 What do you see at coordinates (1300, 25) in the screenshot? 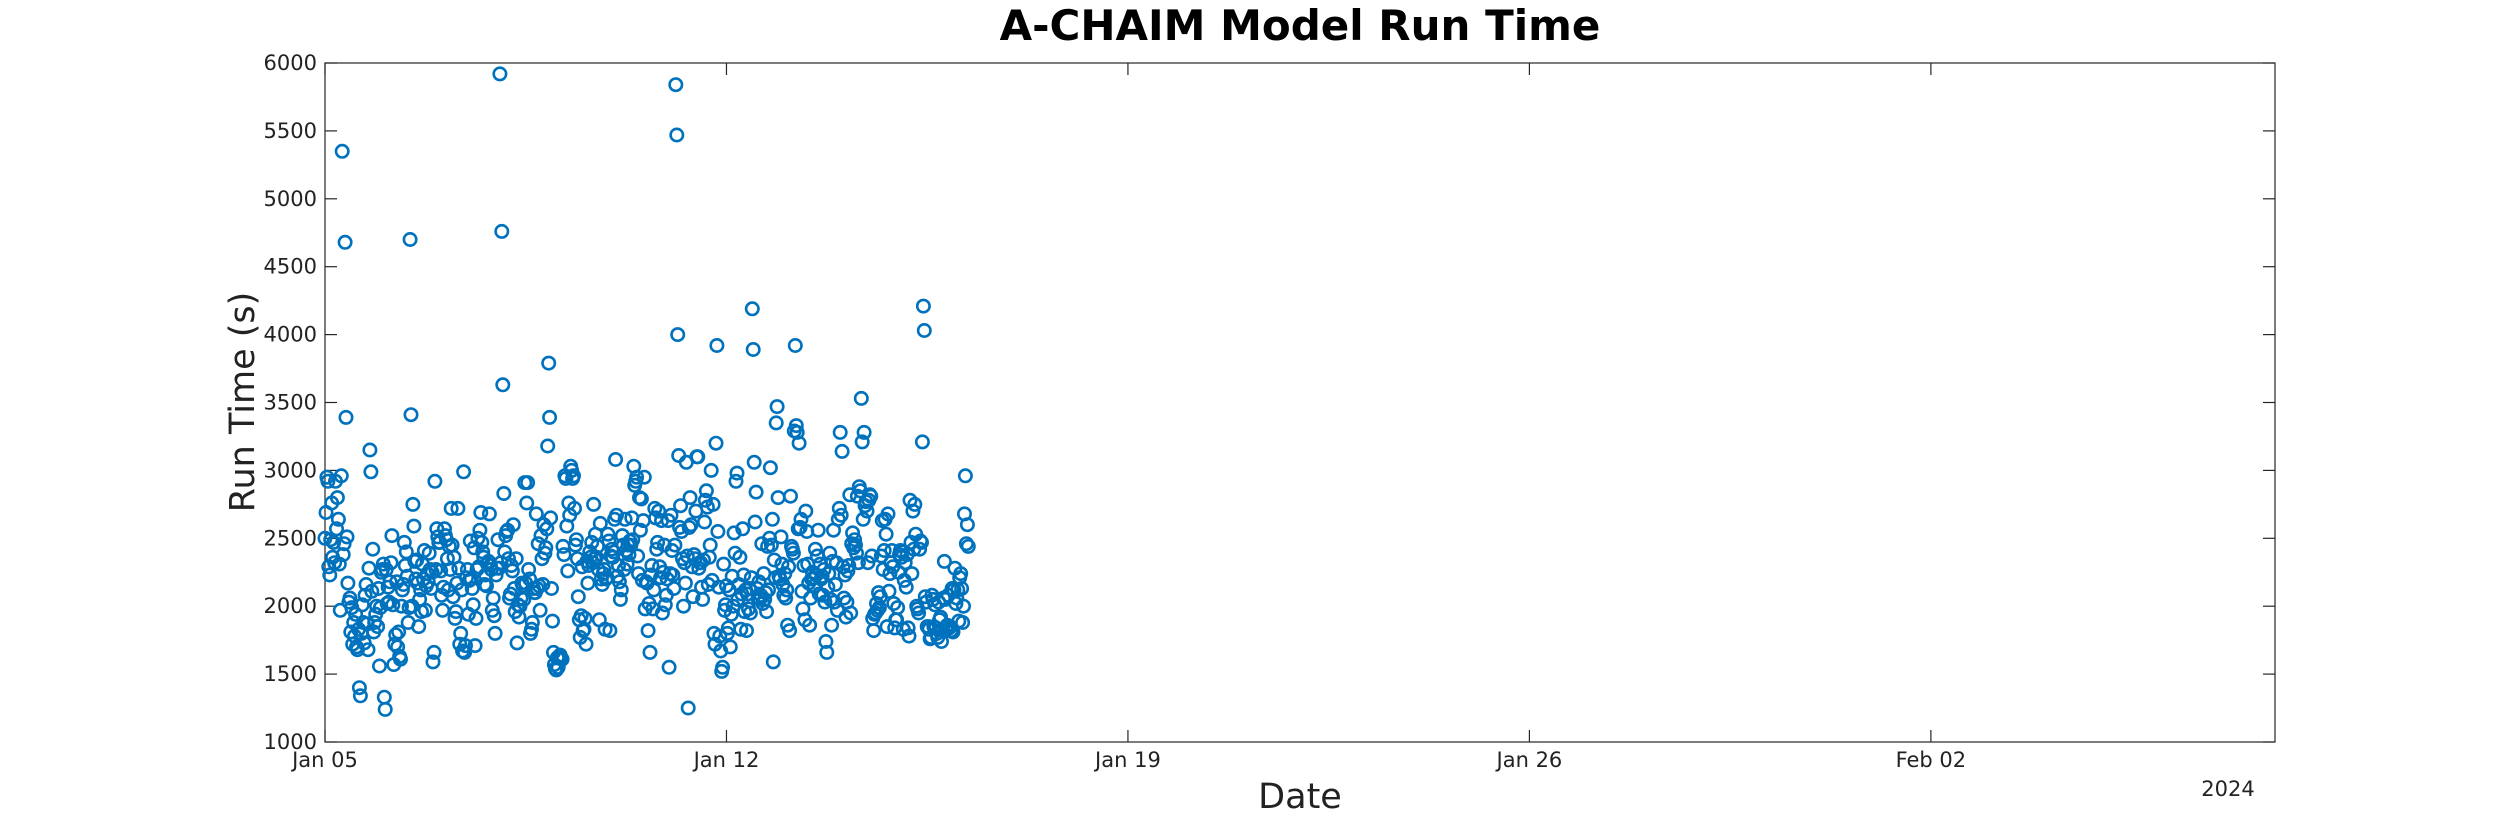
I see `chart-title: A-CHAIM Model Run Time` at bounding box center [1300, 25].